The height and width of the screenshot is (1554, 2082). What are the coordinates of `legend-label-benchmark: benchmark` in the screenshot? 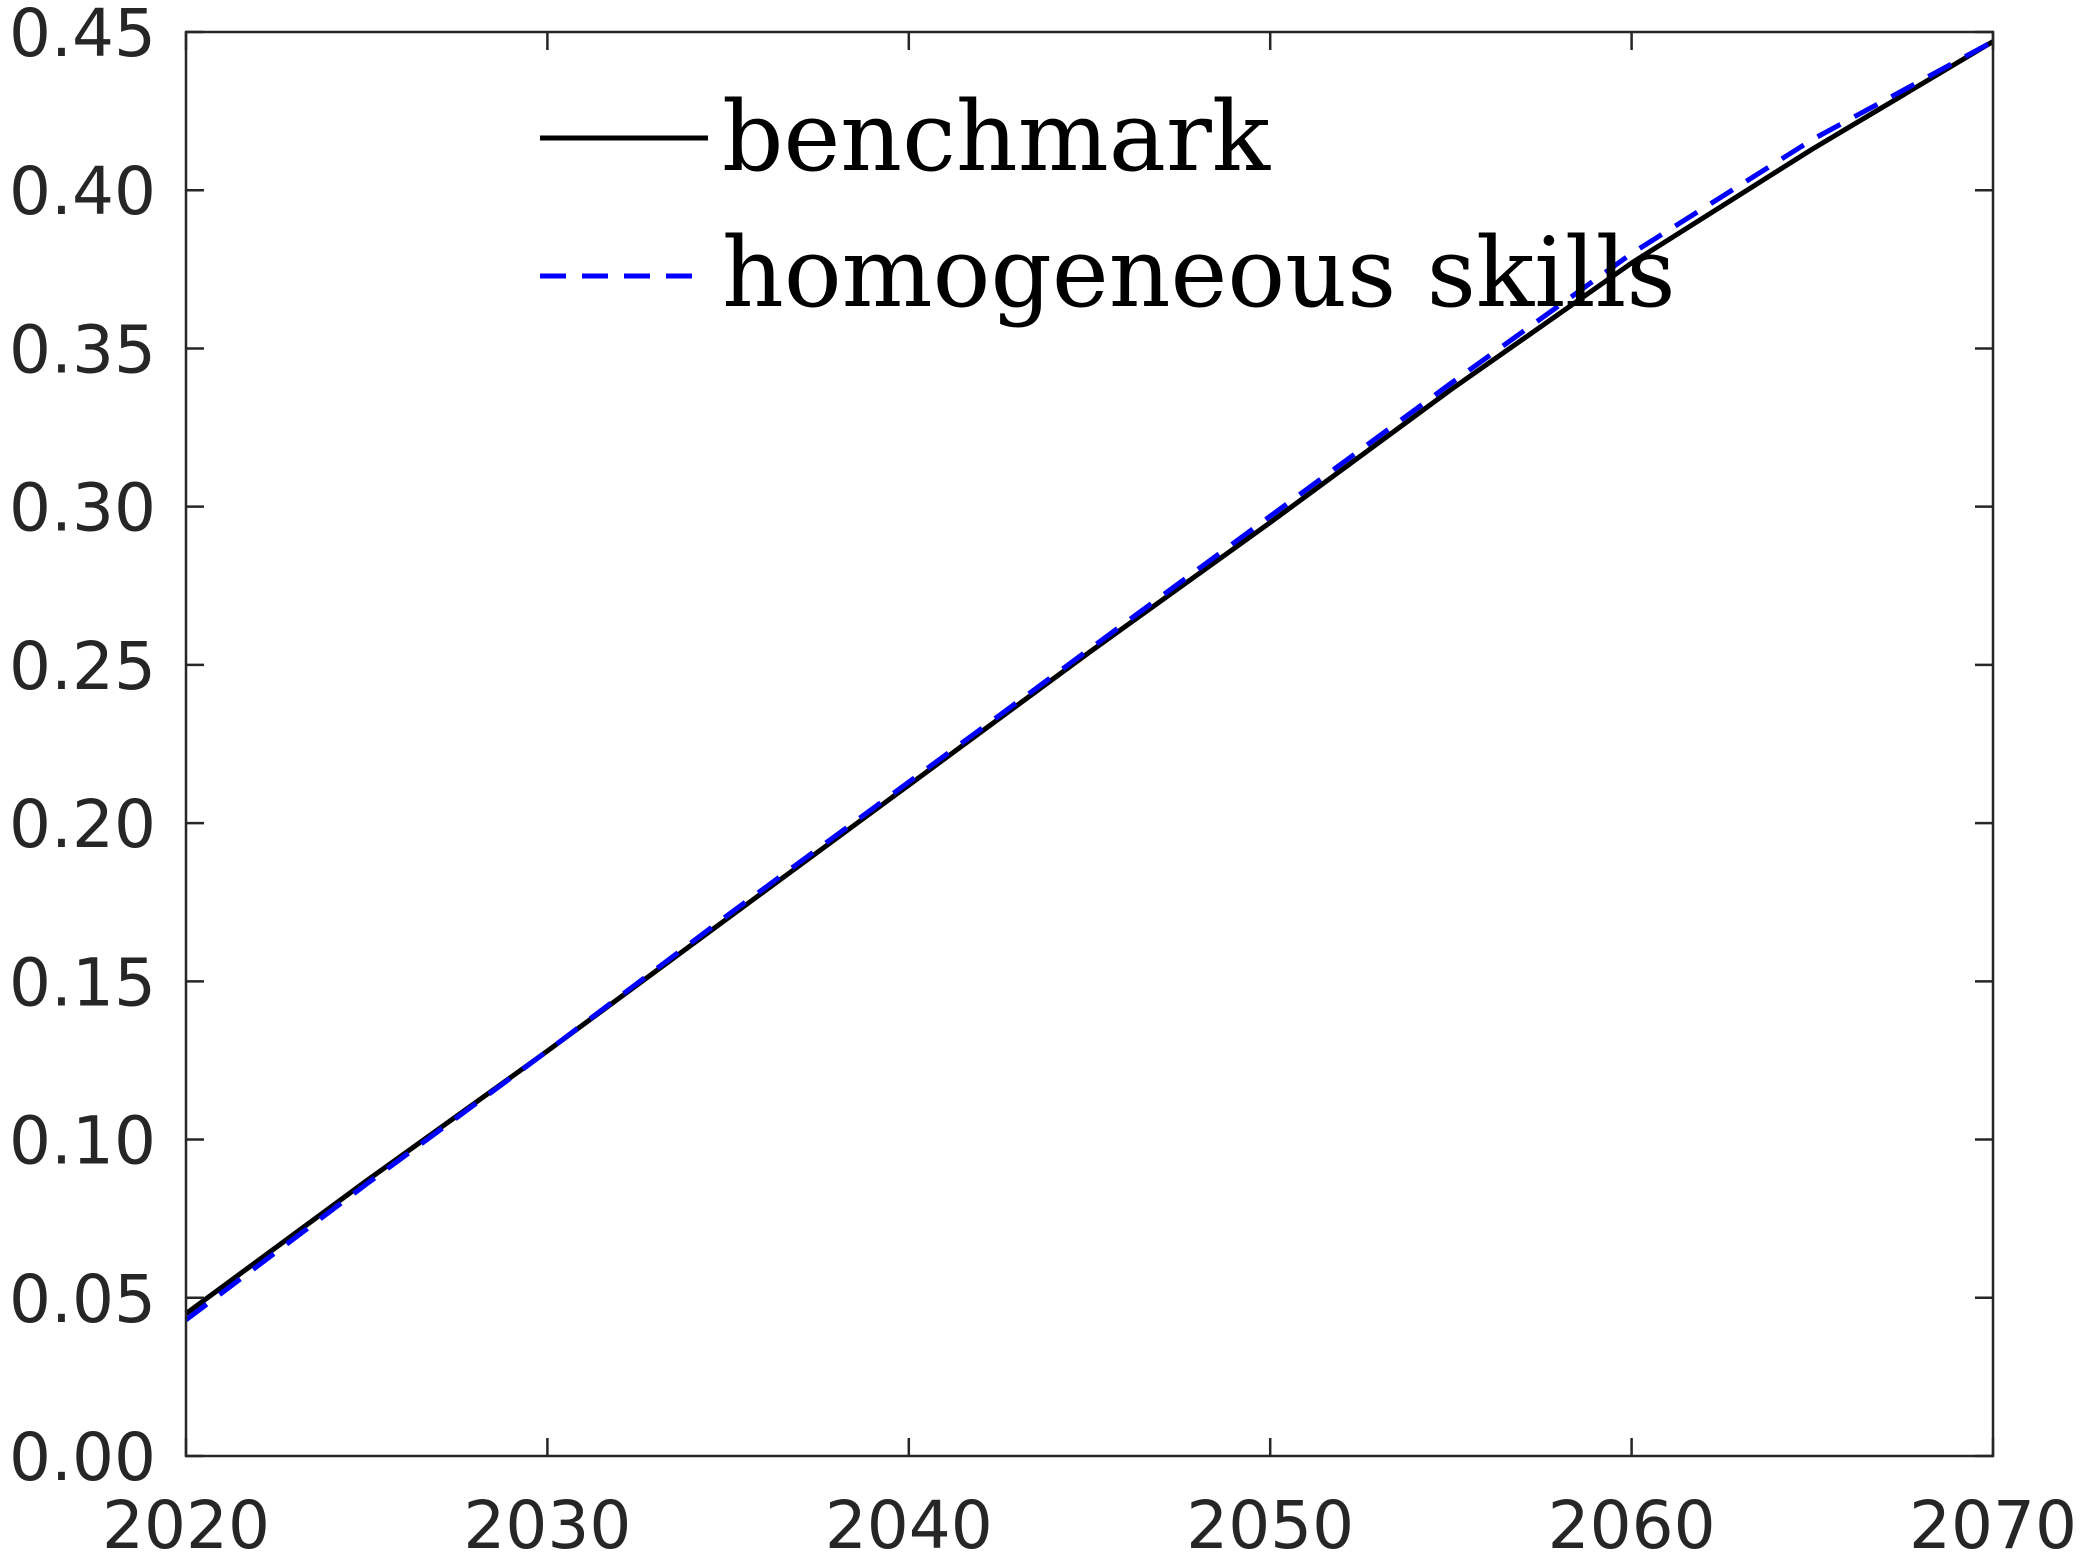 It's located at (996, 137).